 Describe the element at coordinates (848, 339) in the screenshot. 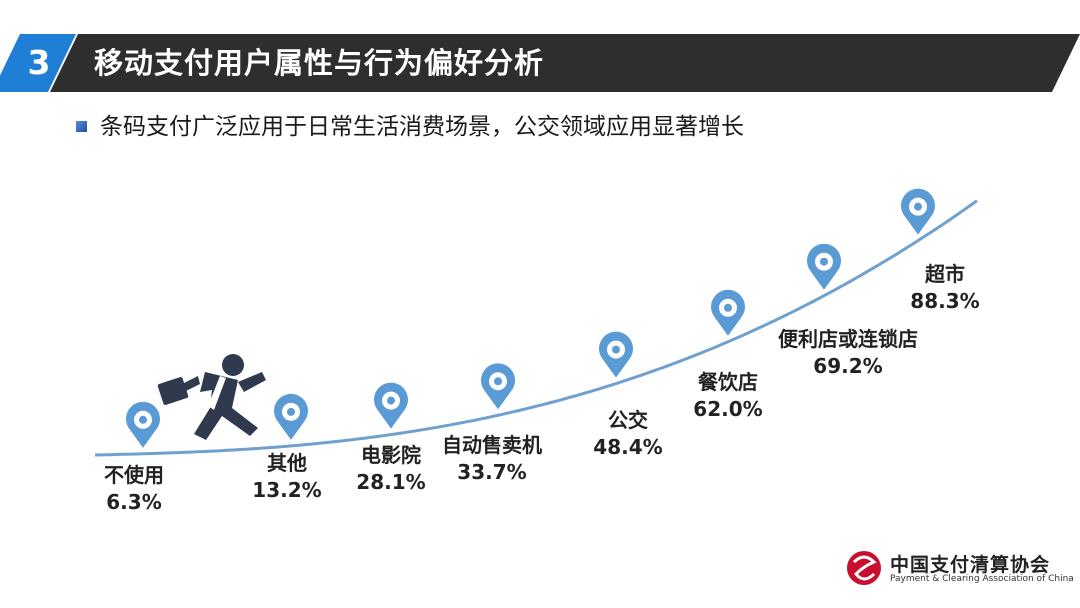

I see `category-label: 便利店或连锁店` at that location.